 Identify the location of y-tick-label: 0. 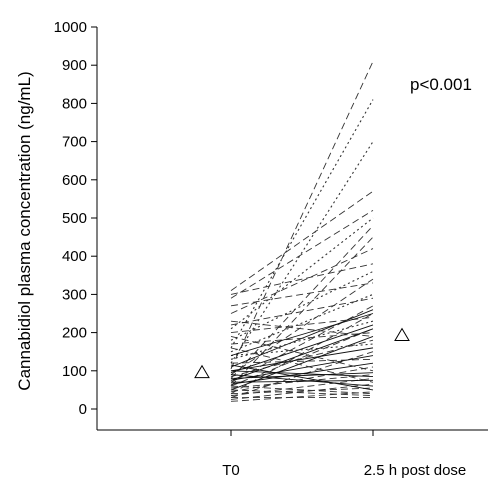
(83, 409).